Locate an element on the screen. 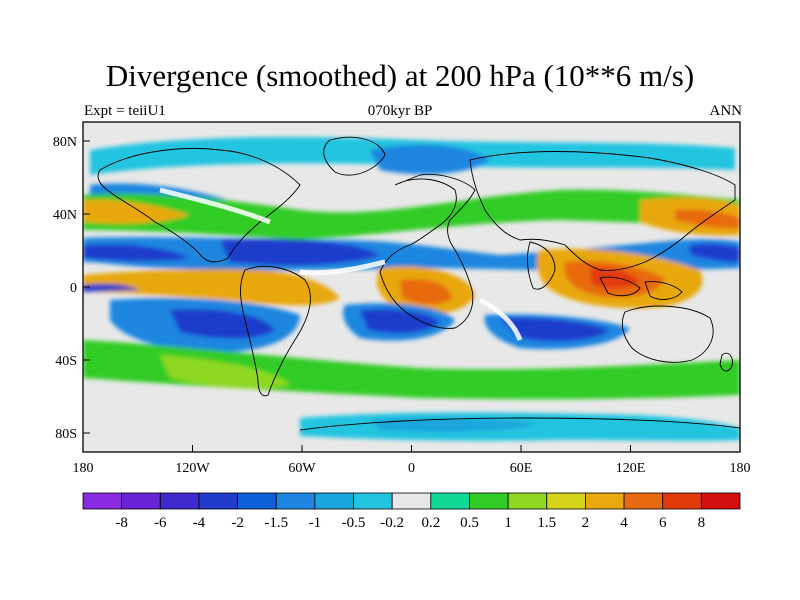 The height and width of the screenshot is (600, 800). colorbar-label: 1.5 is located at coordinates (546, 523).